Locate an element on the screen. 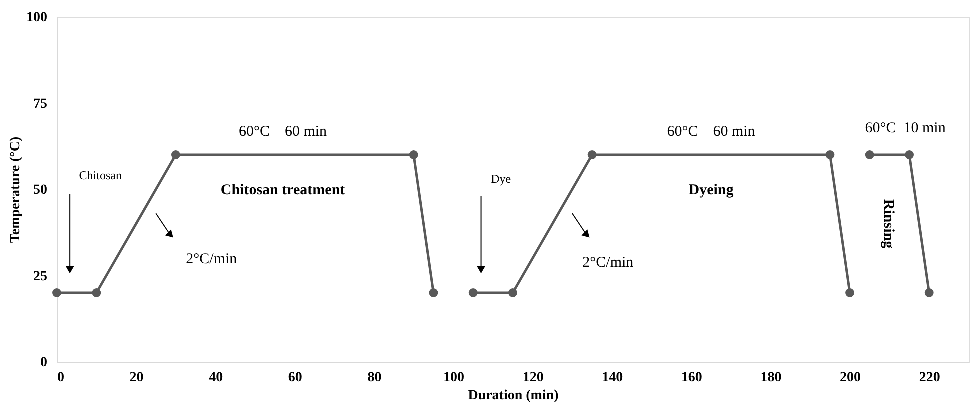 This screenshot has width=973, height=408. y-tick-label: 25 is located at coordinates (41, 276).